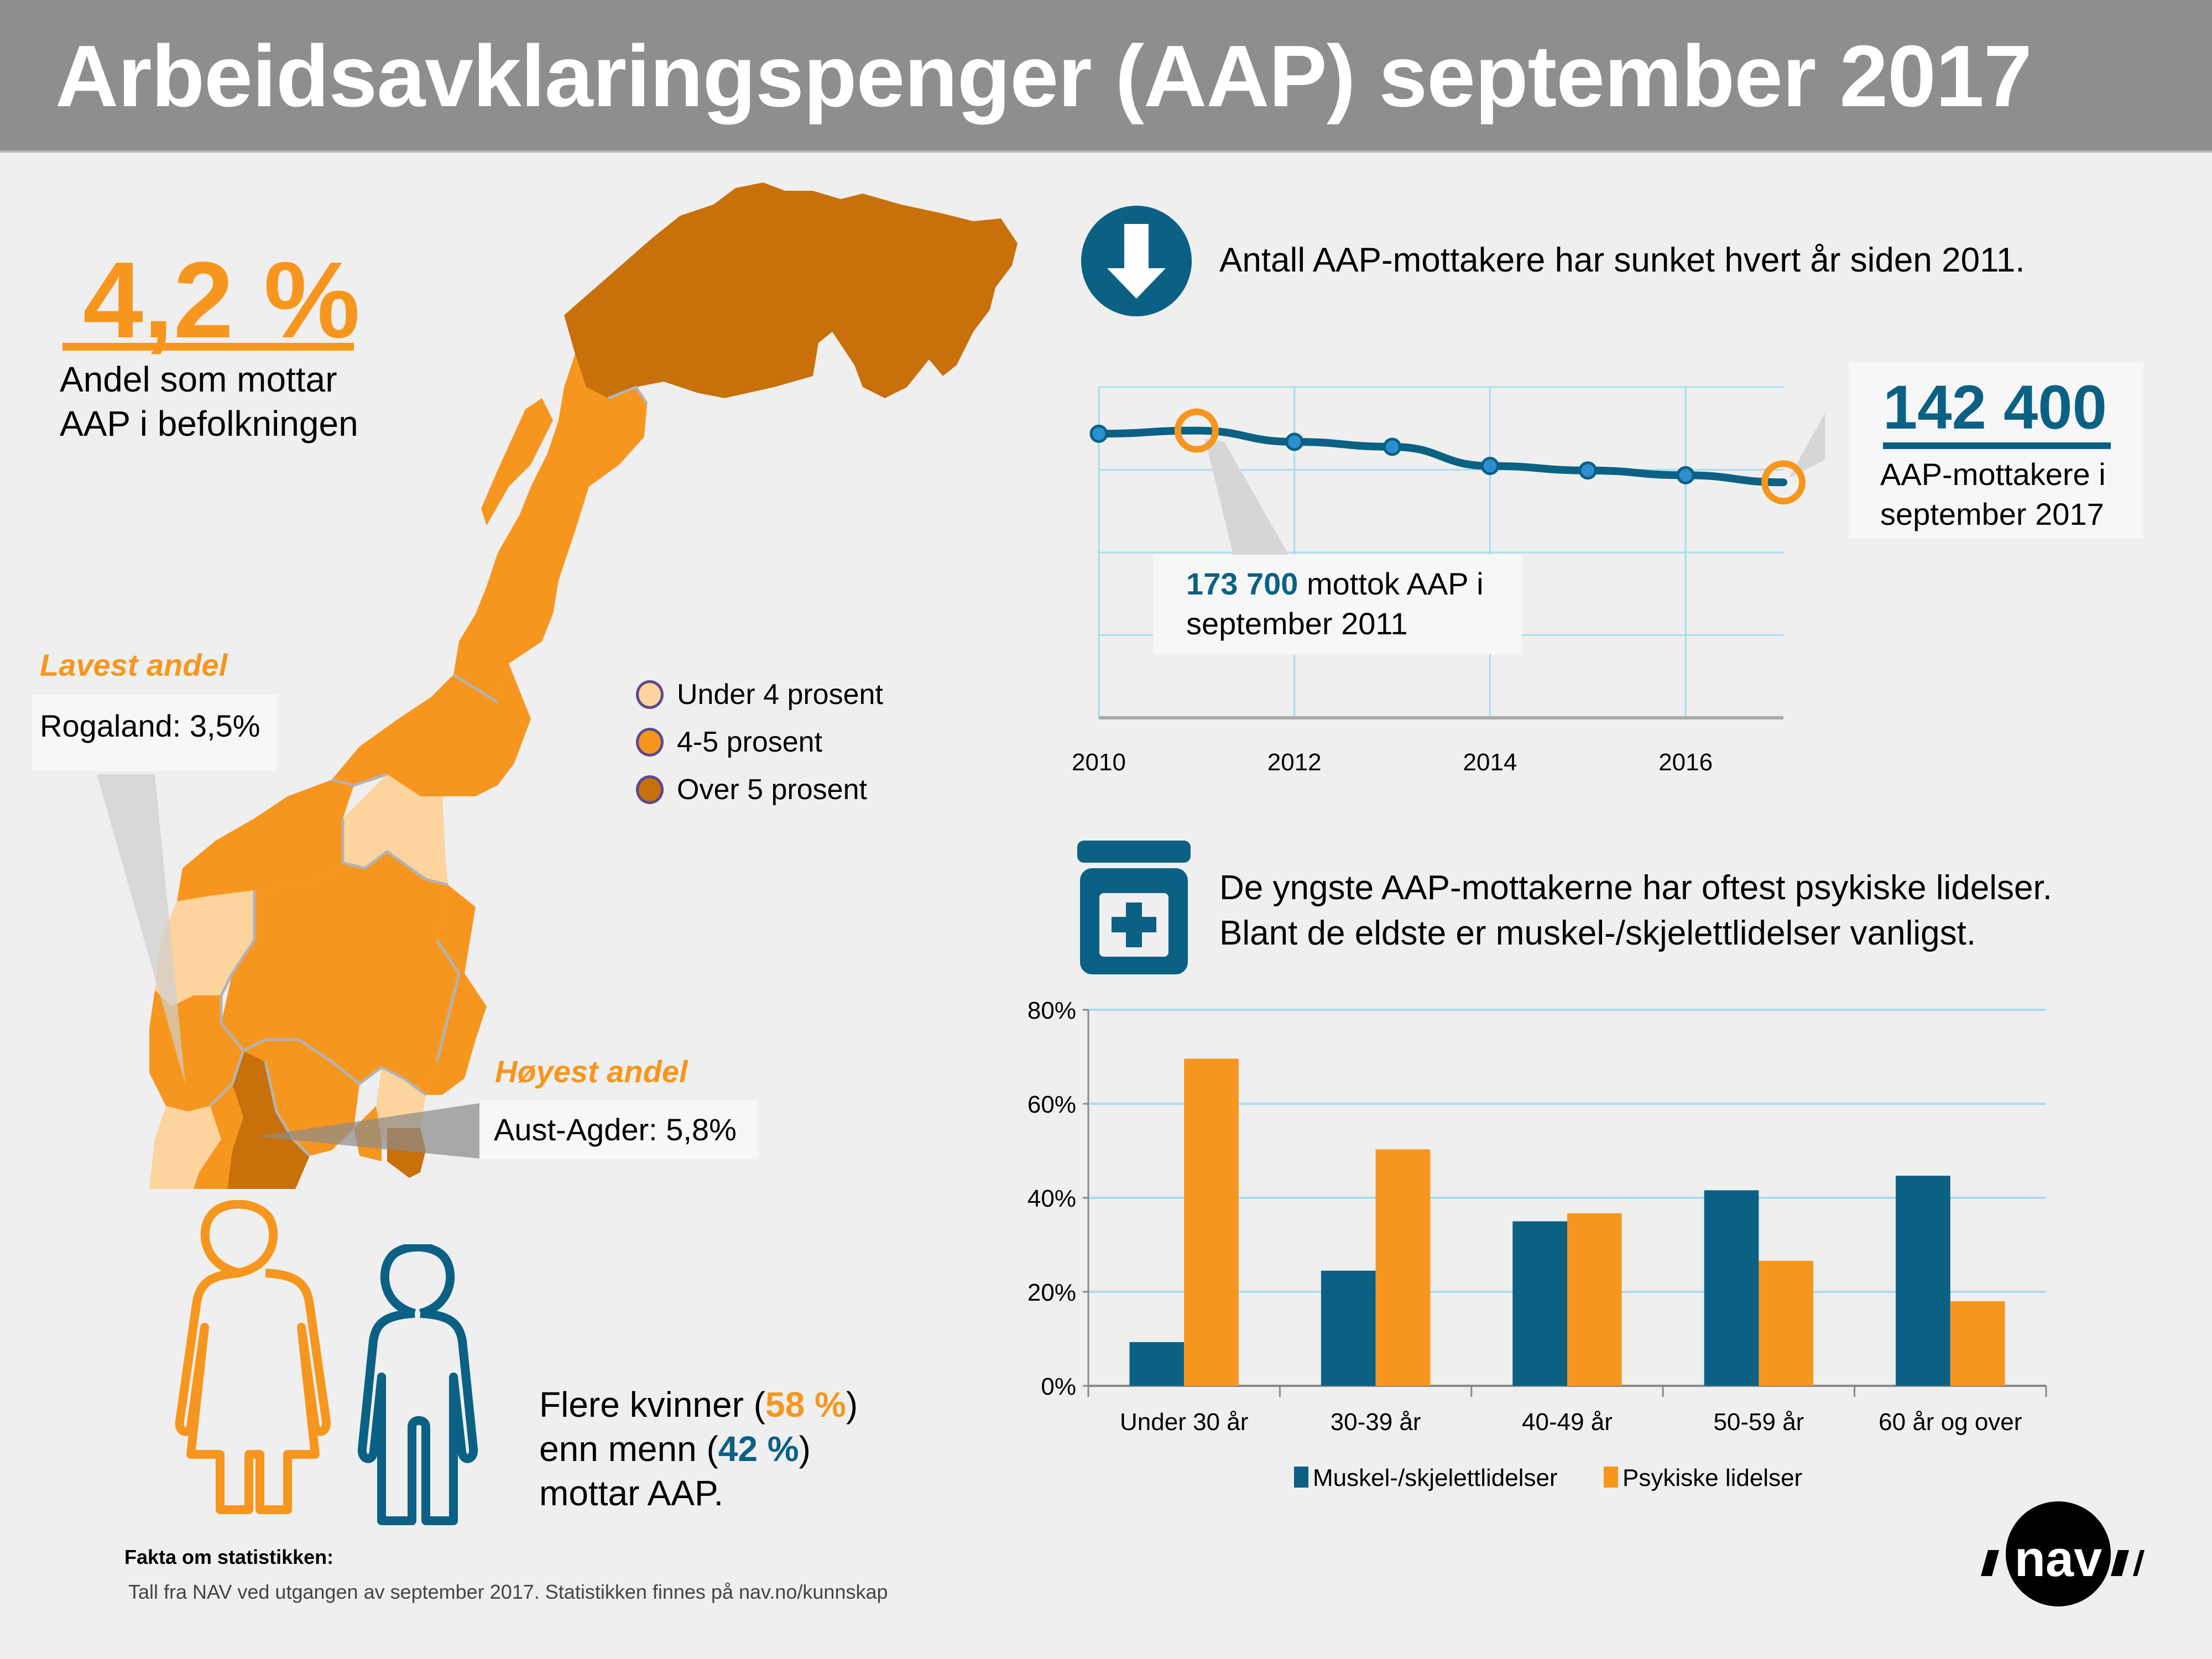 This screenshot has height=1659, width=2212. Describe the element at coordinates (209, 402) in the screenshot. I see `share-label: Andel som mottar AAP i befolkningen` at that location.